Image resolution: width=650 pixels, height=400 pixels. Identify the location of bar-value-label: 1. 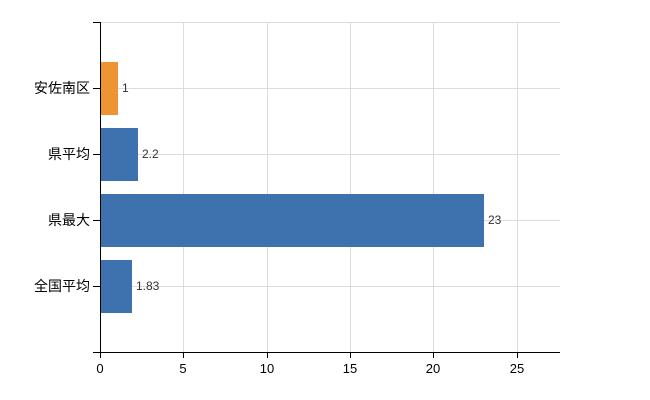
(125, 88).